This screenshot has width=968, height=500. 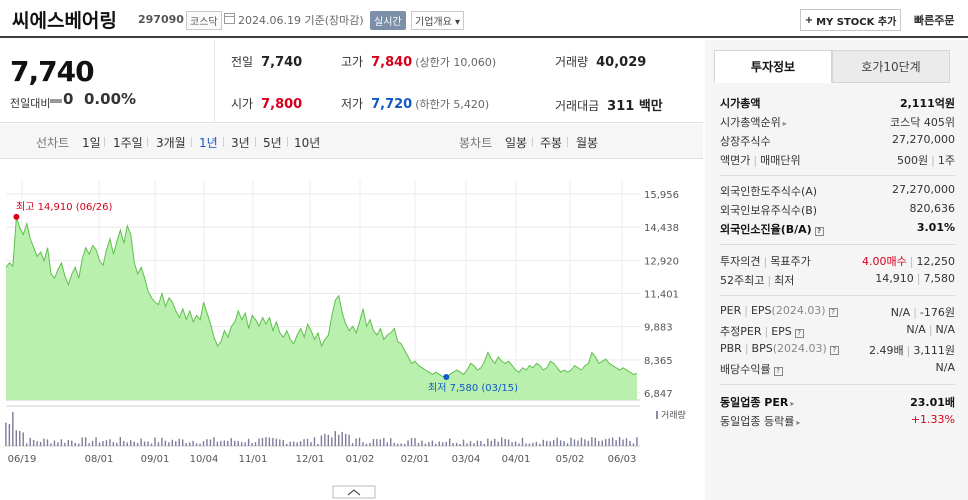 What do you see at coordinates (392, 104) in the screenshot?
I see `low-value: 7,720` at bounding box center [392, 104].